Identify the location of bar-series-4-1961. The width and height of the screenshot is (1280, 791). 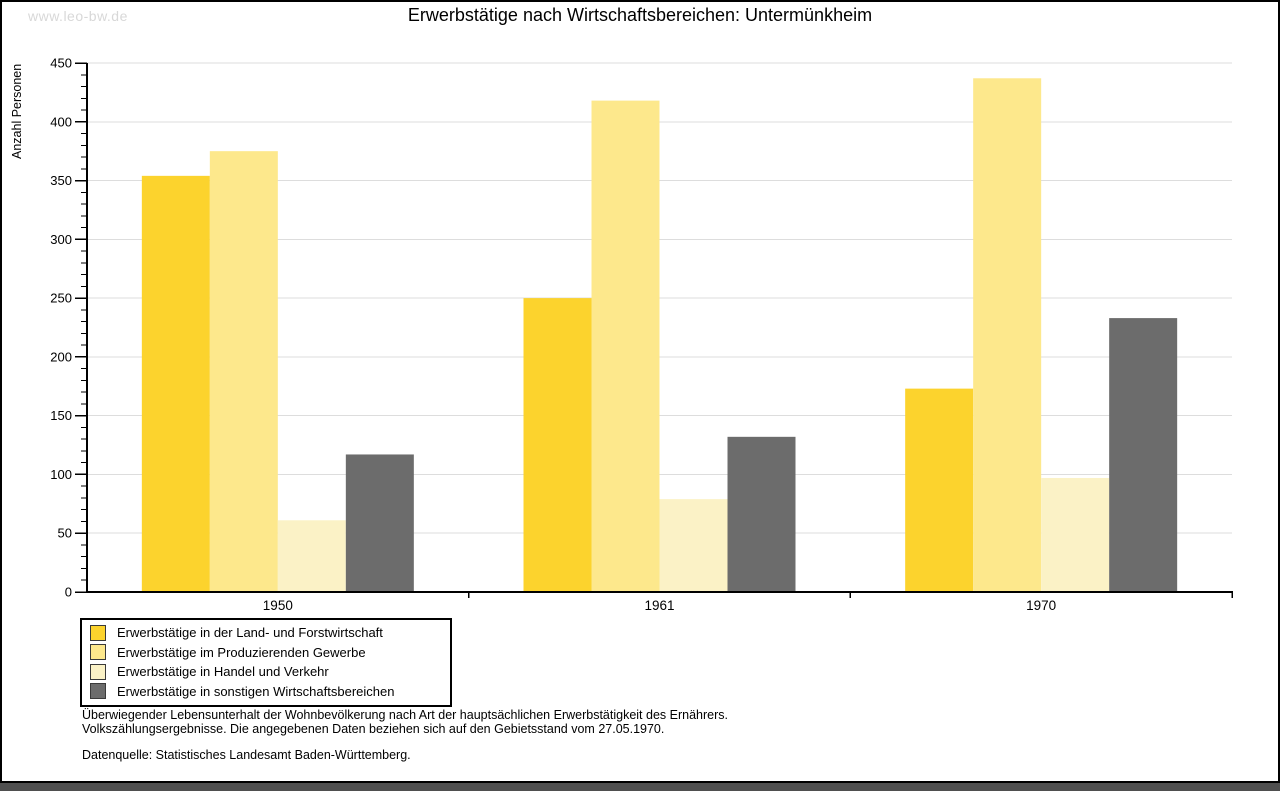
(761, 514).